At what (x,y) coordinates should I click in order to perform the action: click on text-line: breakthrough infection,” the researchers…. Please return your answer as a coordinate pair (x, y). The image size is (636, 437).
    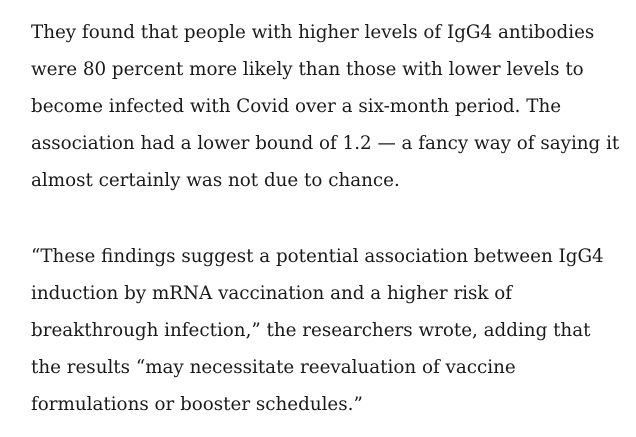
    Looking at the image, I should click on (311, 330).